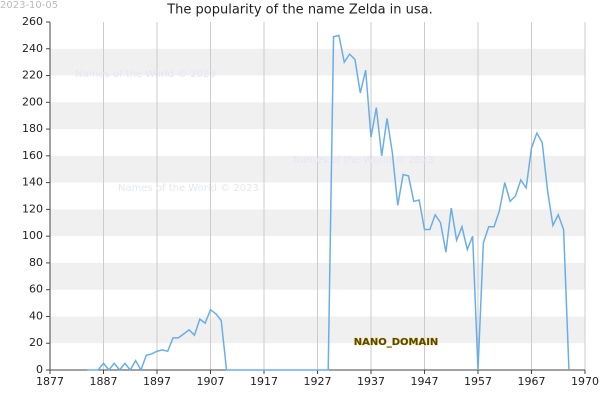  I want to click on x-tick-label: 1970, so click(585, 381).